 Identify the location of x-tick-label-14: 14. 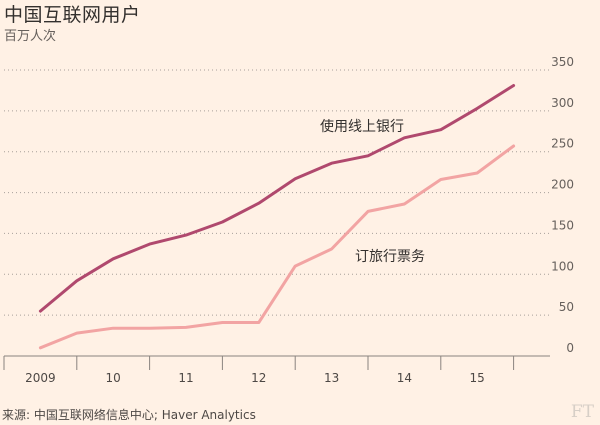
(404, 378).